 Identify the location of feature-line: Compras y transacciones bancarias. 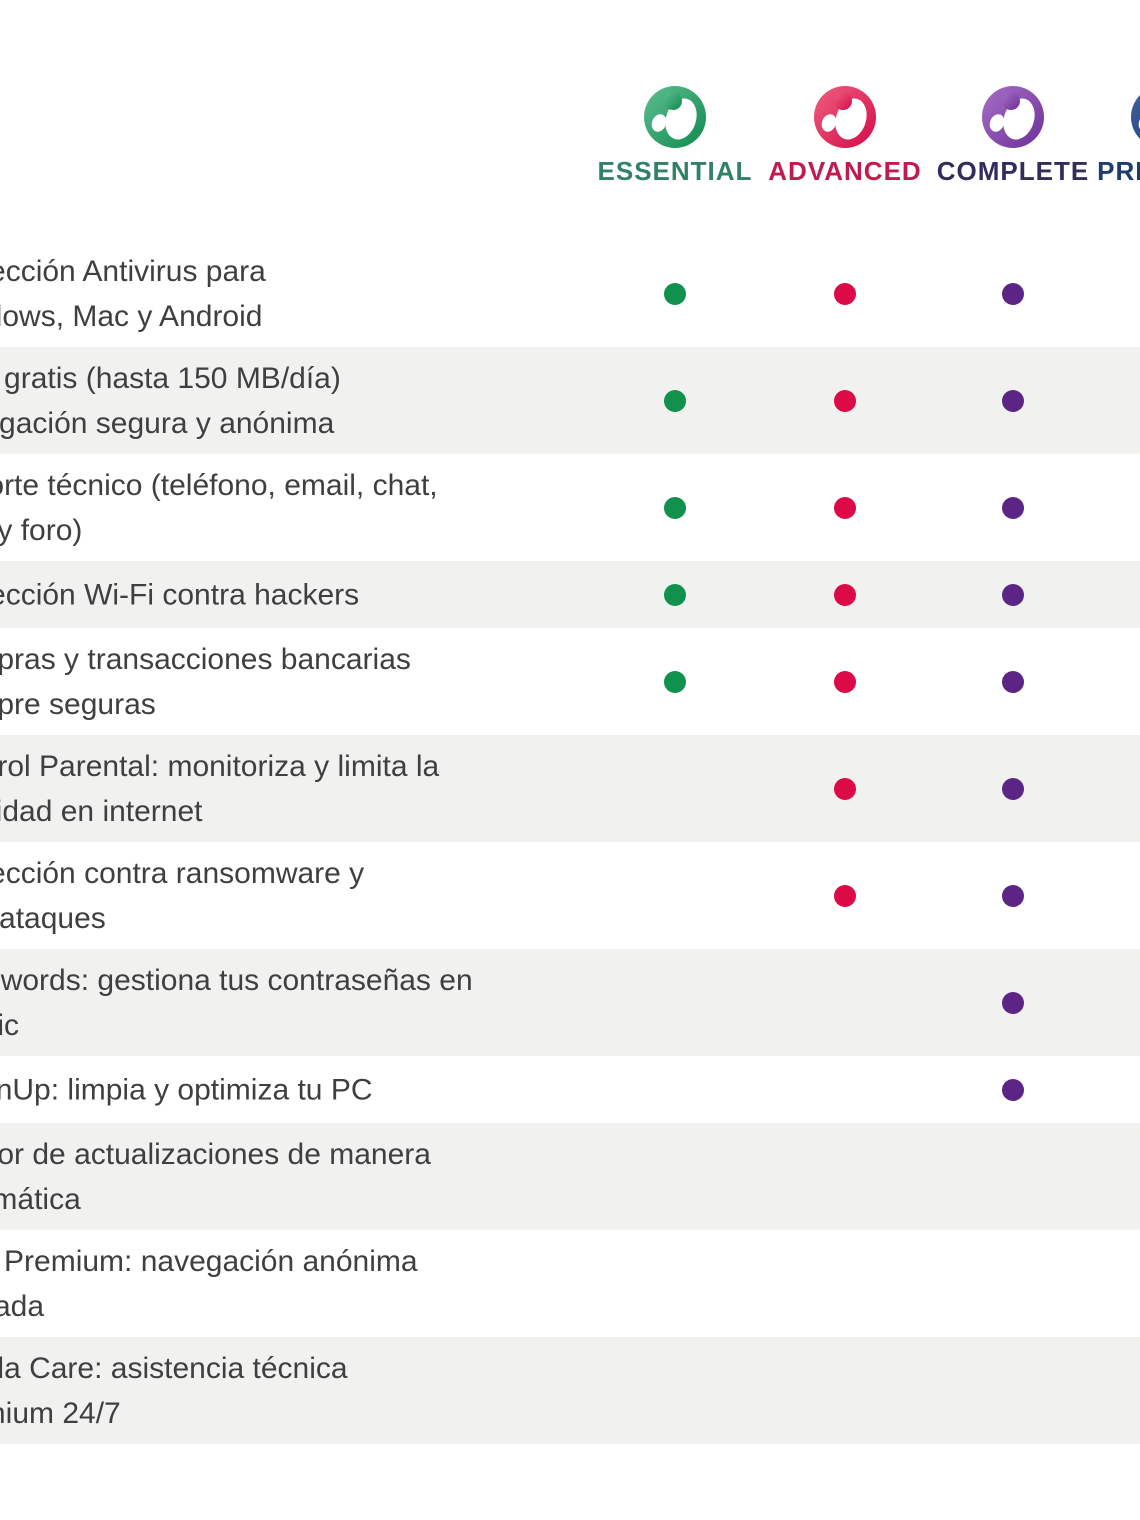
(205, 659).